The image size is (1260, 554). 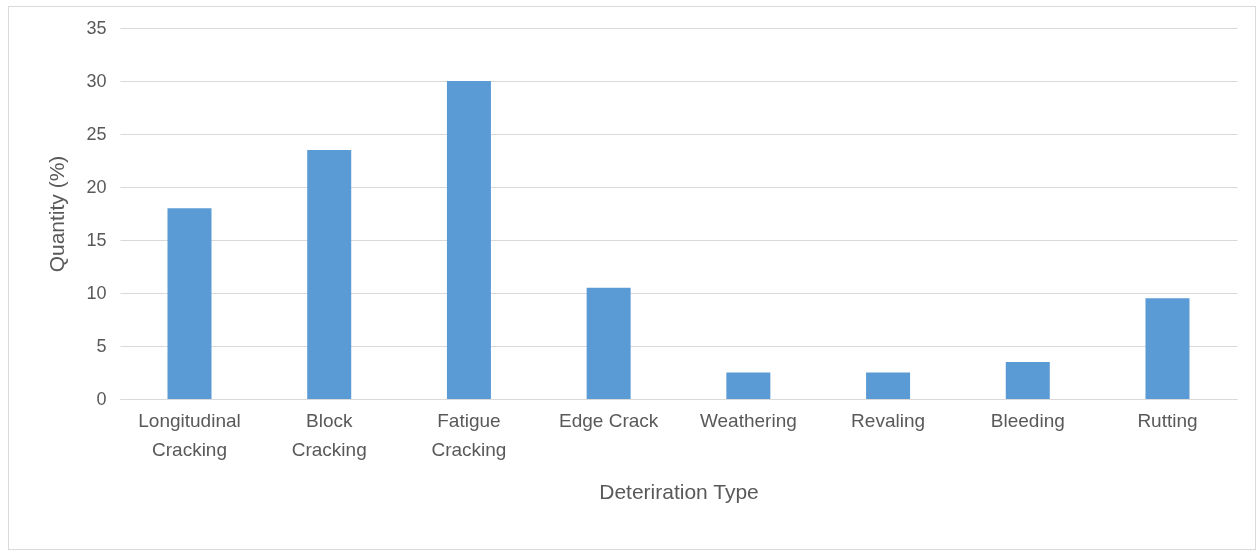 What do you see at coordinates (101, 345) in the screenshot?
I see `y-tick-label: 5` at bounding box center [101, 345].